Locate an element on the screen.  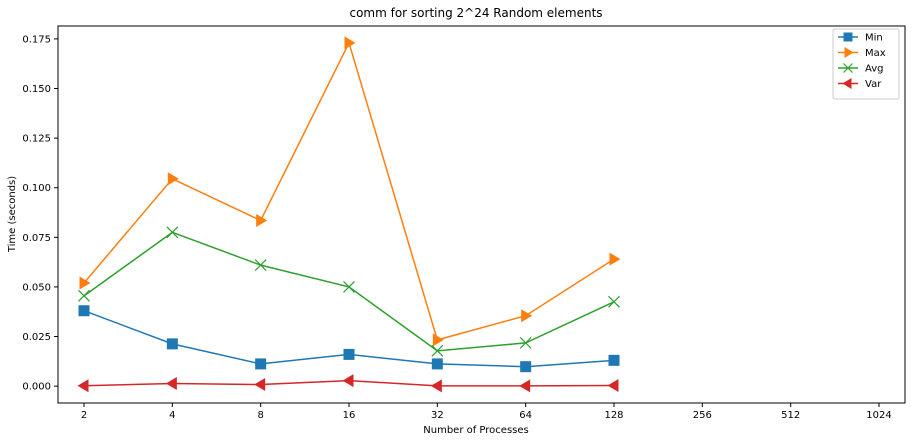
y-tick-label: 0.100 is located at coordinates (36, 188).